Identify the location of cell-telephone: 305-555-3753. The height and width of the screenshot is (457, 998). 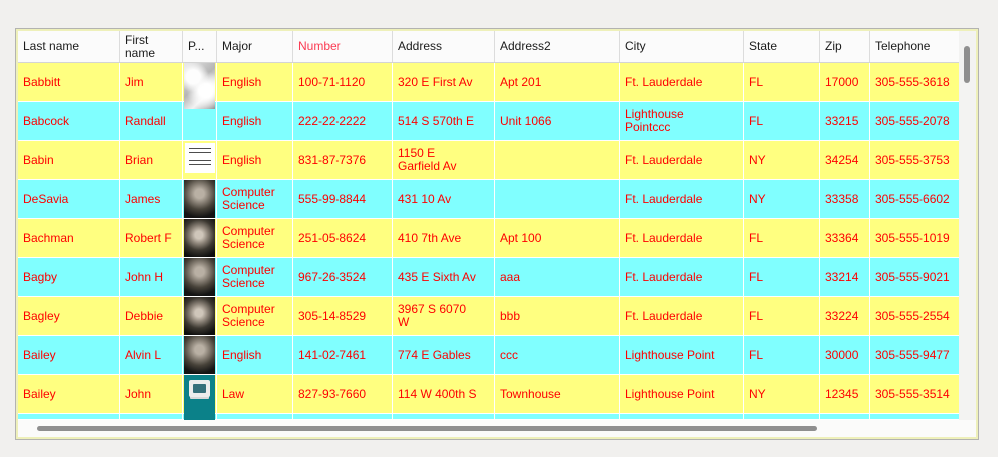
(914, 160).